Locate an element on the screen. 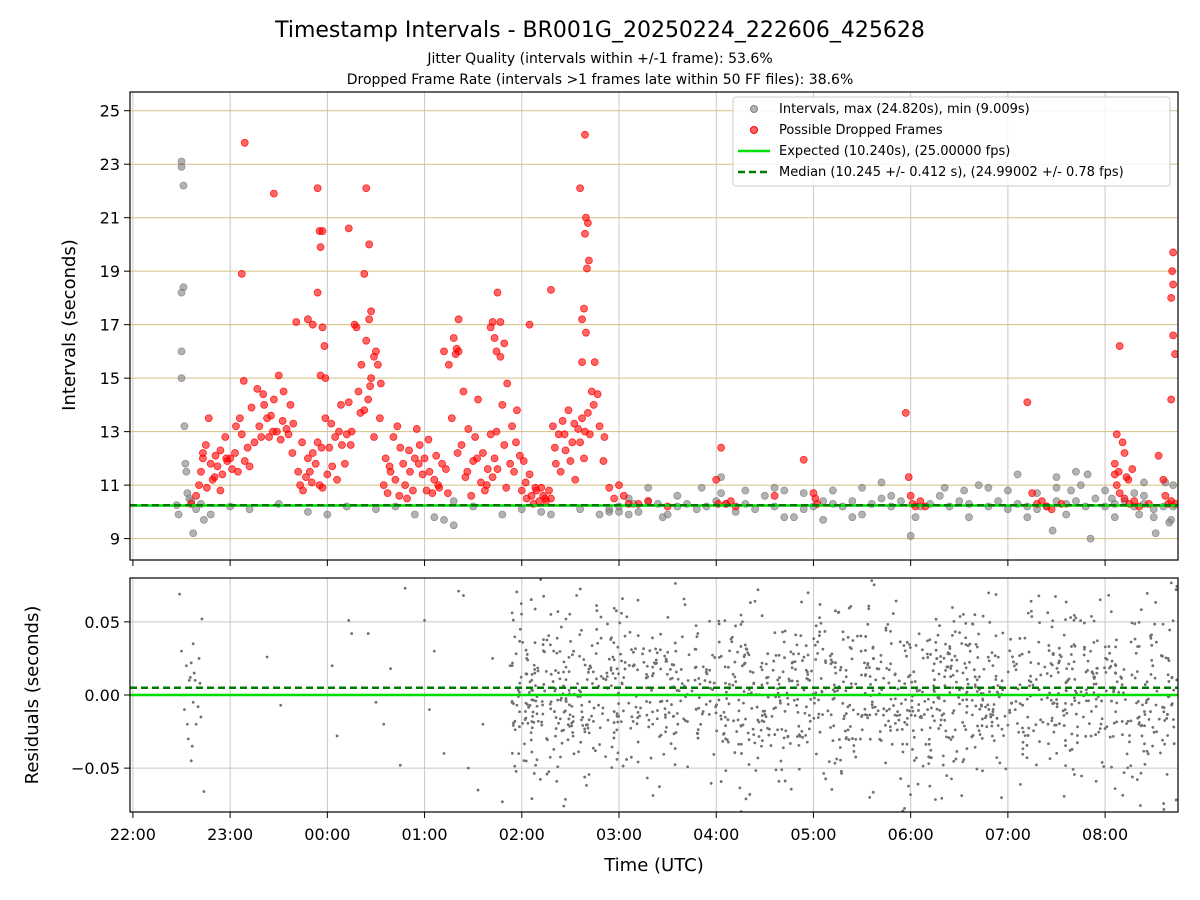  top-y-axis-label: Intervals (seconds) is located at coordinates (69, 325).